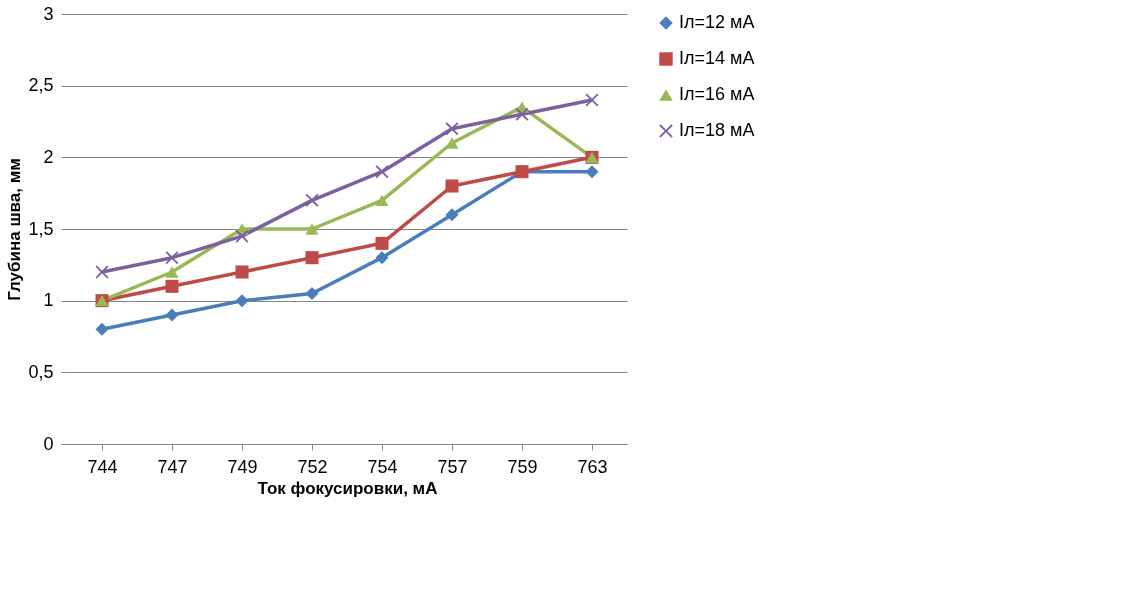 The image size is (1131, 591). What do you see at coordinates (41, 85) in the screenshot?
I see `y-tick-label: 2,5` at bounding box center [41, 85].